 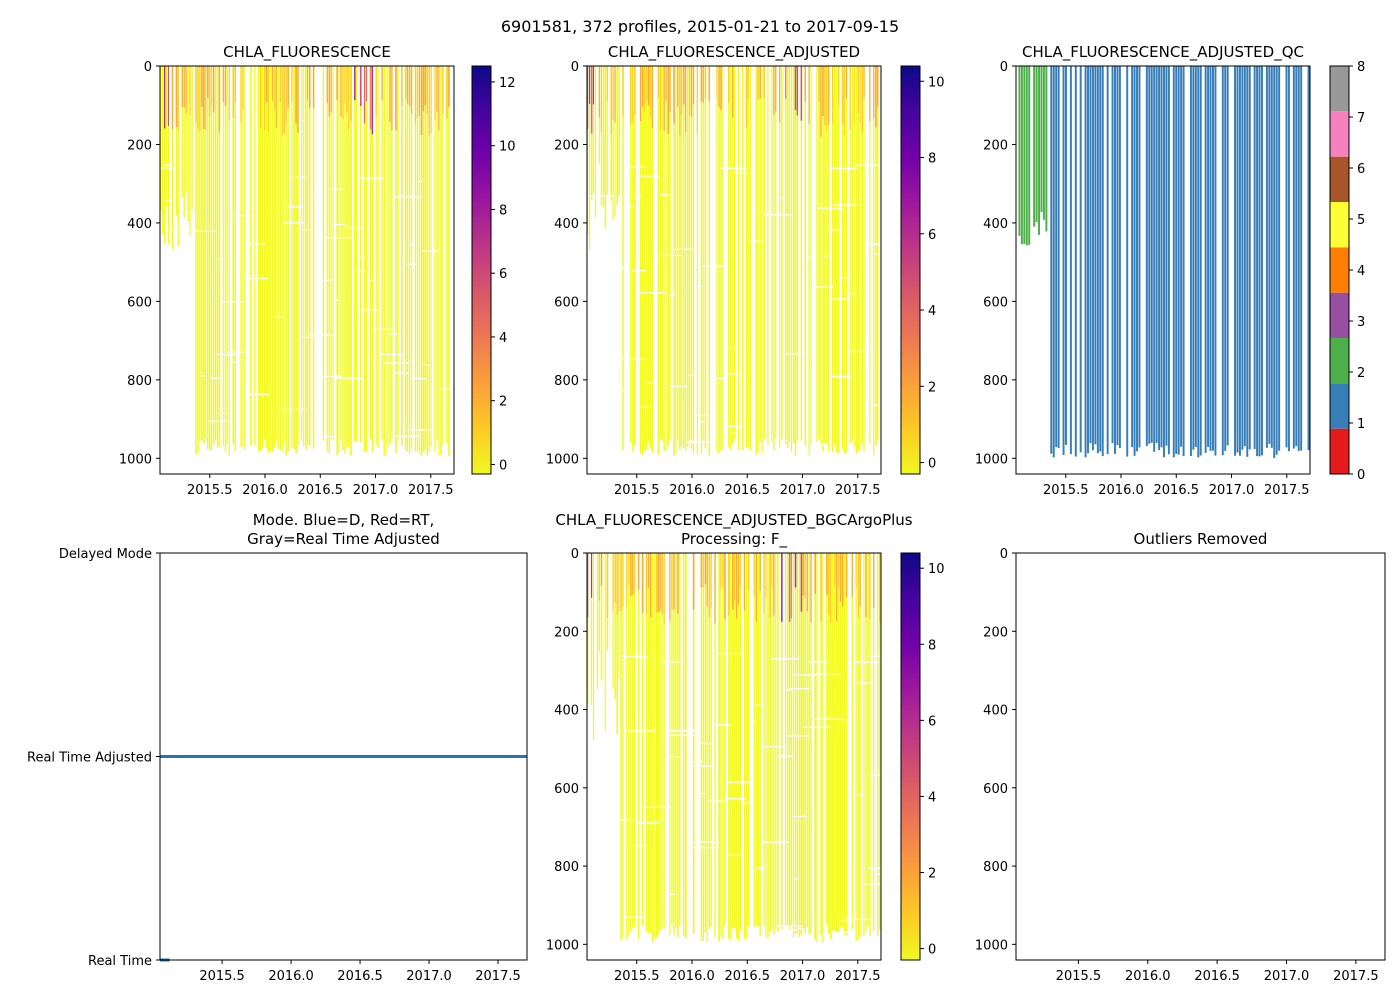 What do you see at coordinates (566, 632) in the screenshot?
I see `y-tick-label: 200` at bounding box center [566, 632].